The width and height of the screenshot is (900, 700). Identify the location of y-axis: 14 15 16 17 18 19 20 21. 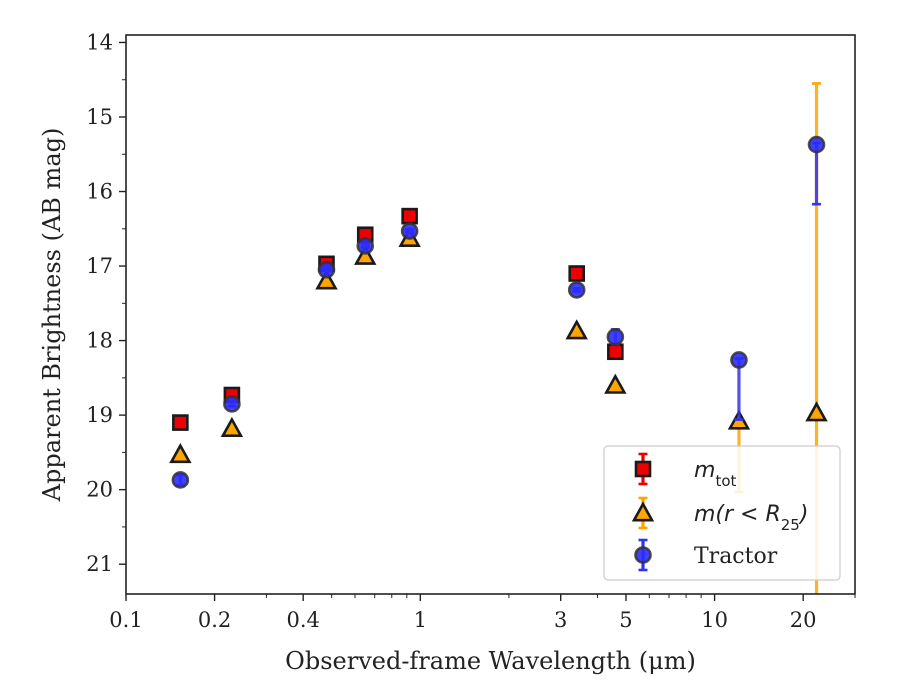
(106, 303).